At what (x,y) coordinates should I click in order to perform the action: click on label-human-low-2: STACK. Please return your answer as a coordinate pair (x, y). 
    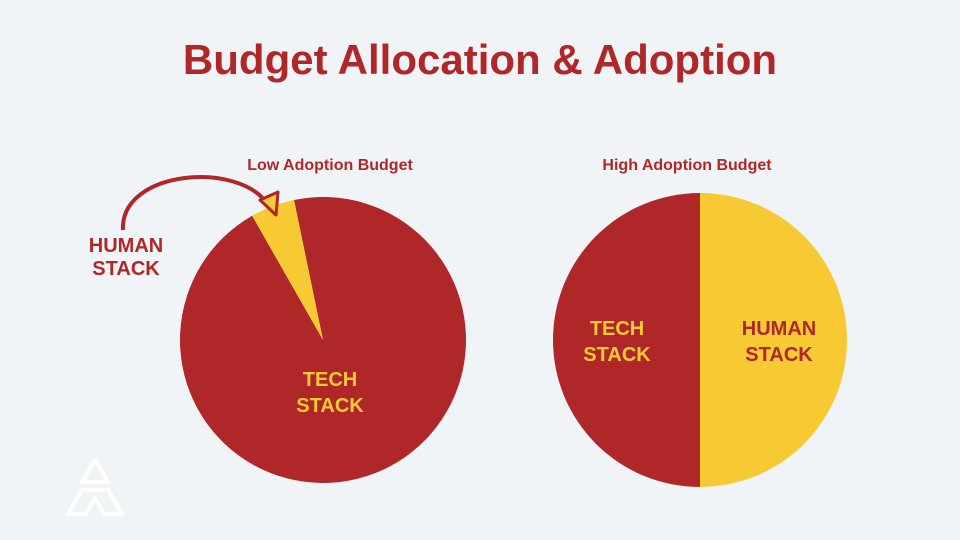
    Looking at the image, I should click on (126, 269).